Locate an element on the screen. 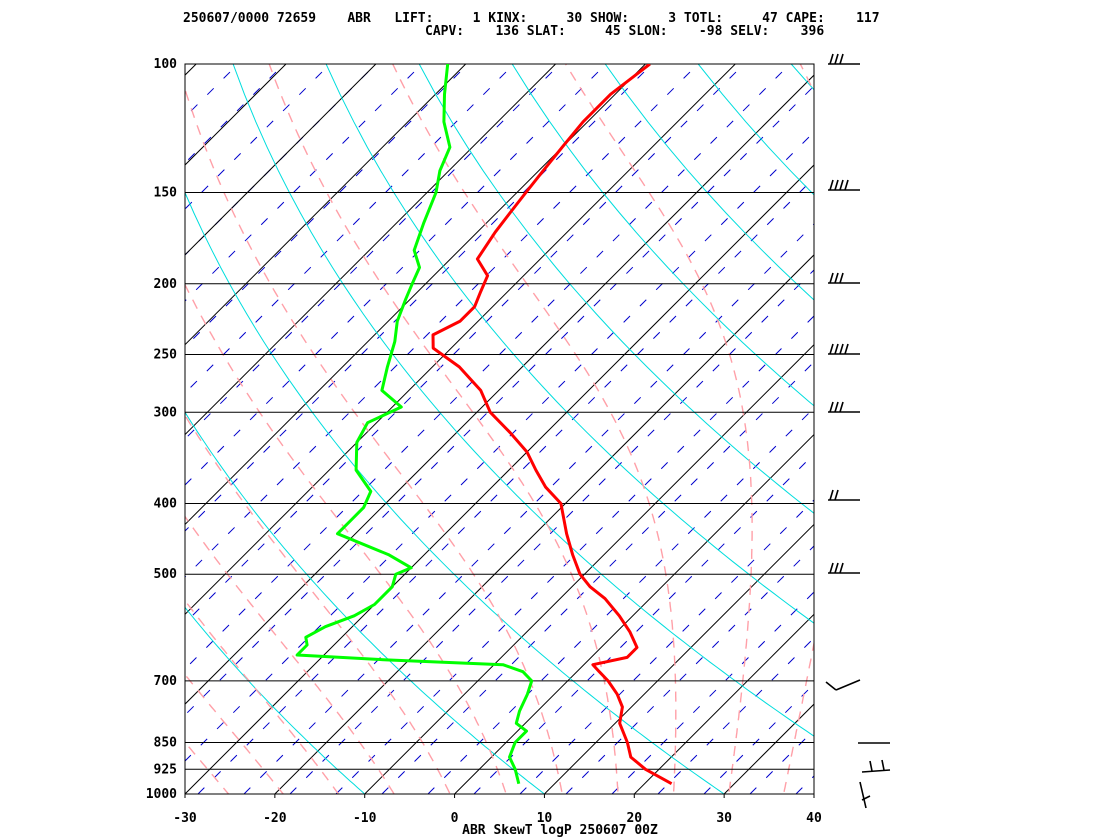  pressure-tick-label: 250 is located at coordinates (166, 354).